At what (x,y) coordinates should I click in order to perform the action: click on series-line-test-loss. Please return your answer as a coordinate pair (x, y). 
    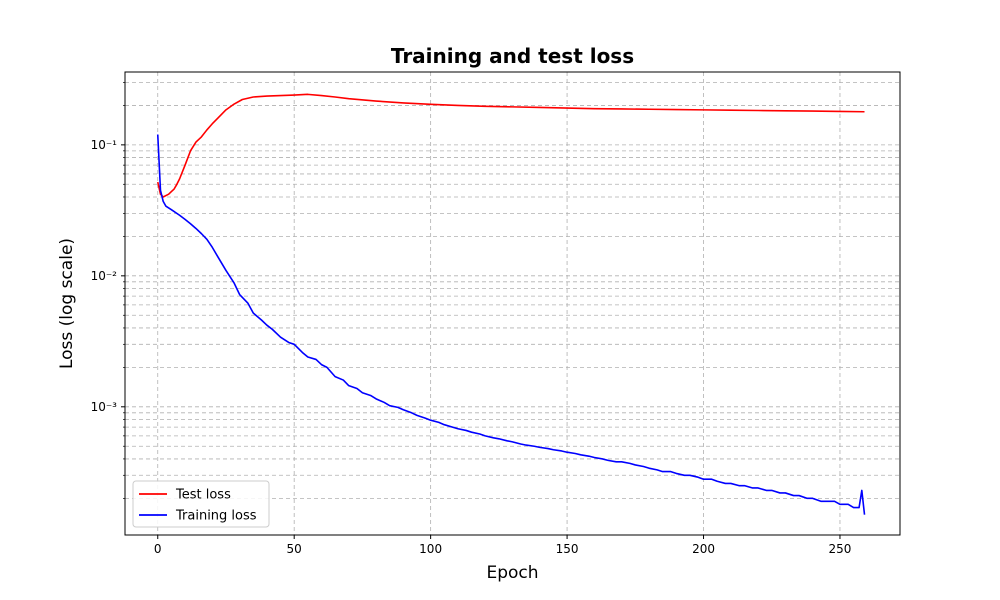
    Looking at the image, I should click on (510, 145).